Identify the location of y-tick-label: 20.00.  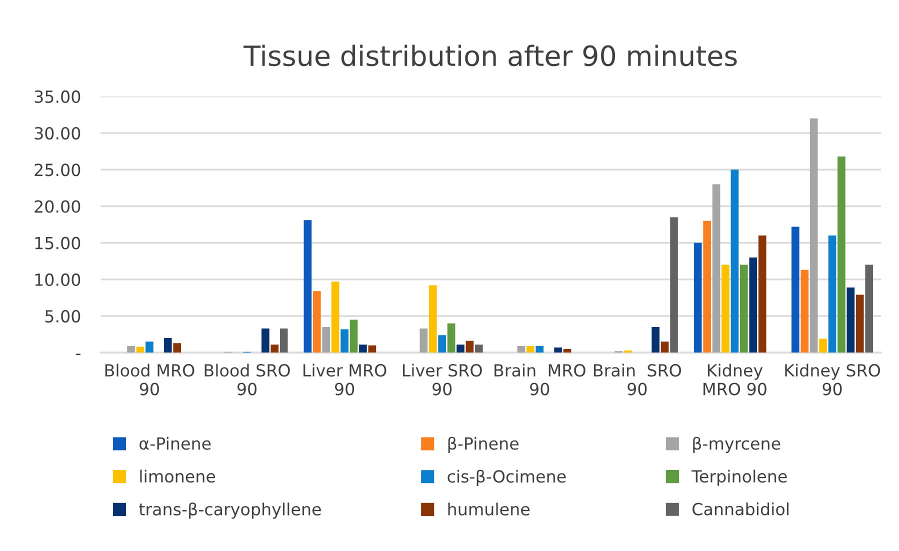
(57, 206).